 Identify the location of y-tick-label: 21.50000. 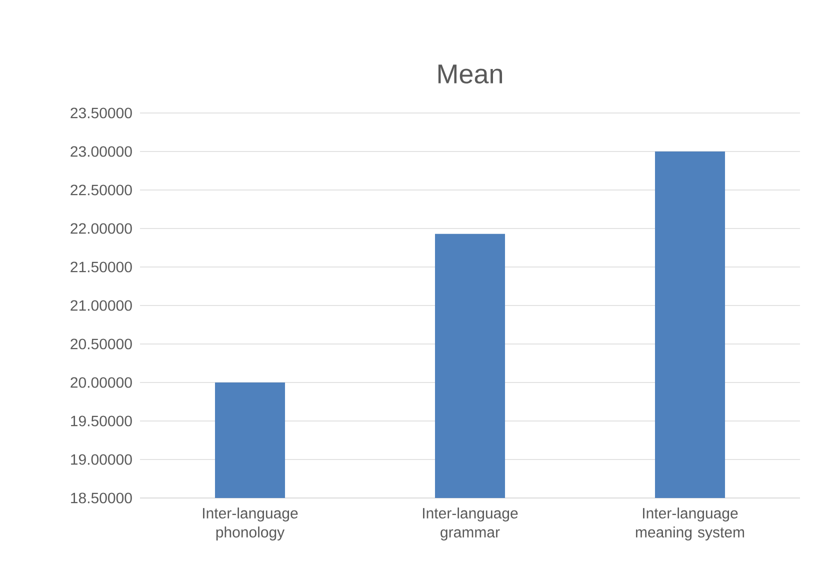
(101, 267).